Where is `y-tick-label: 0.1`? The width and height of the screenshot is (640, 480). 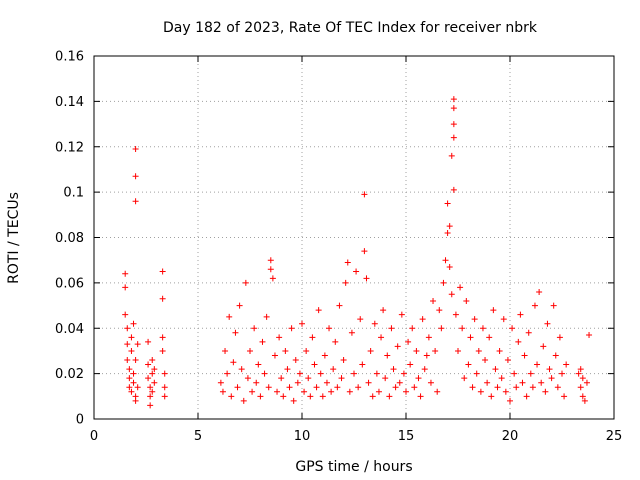
y-tick-label: 0.1 is located at coordinates (73, 193).